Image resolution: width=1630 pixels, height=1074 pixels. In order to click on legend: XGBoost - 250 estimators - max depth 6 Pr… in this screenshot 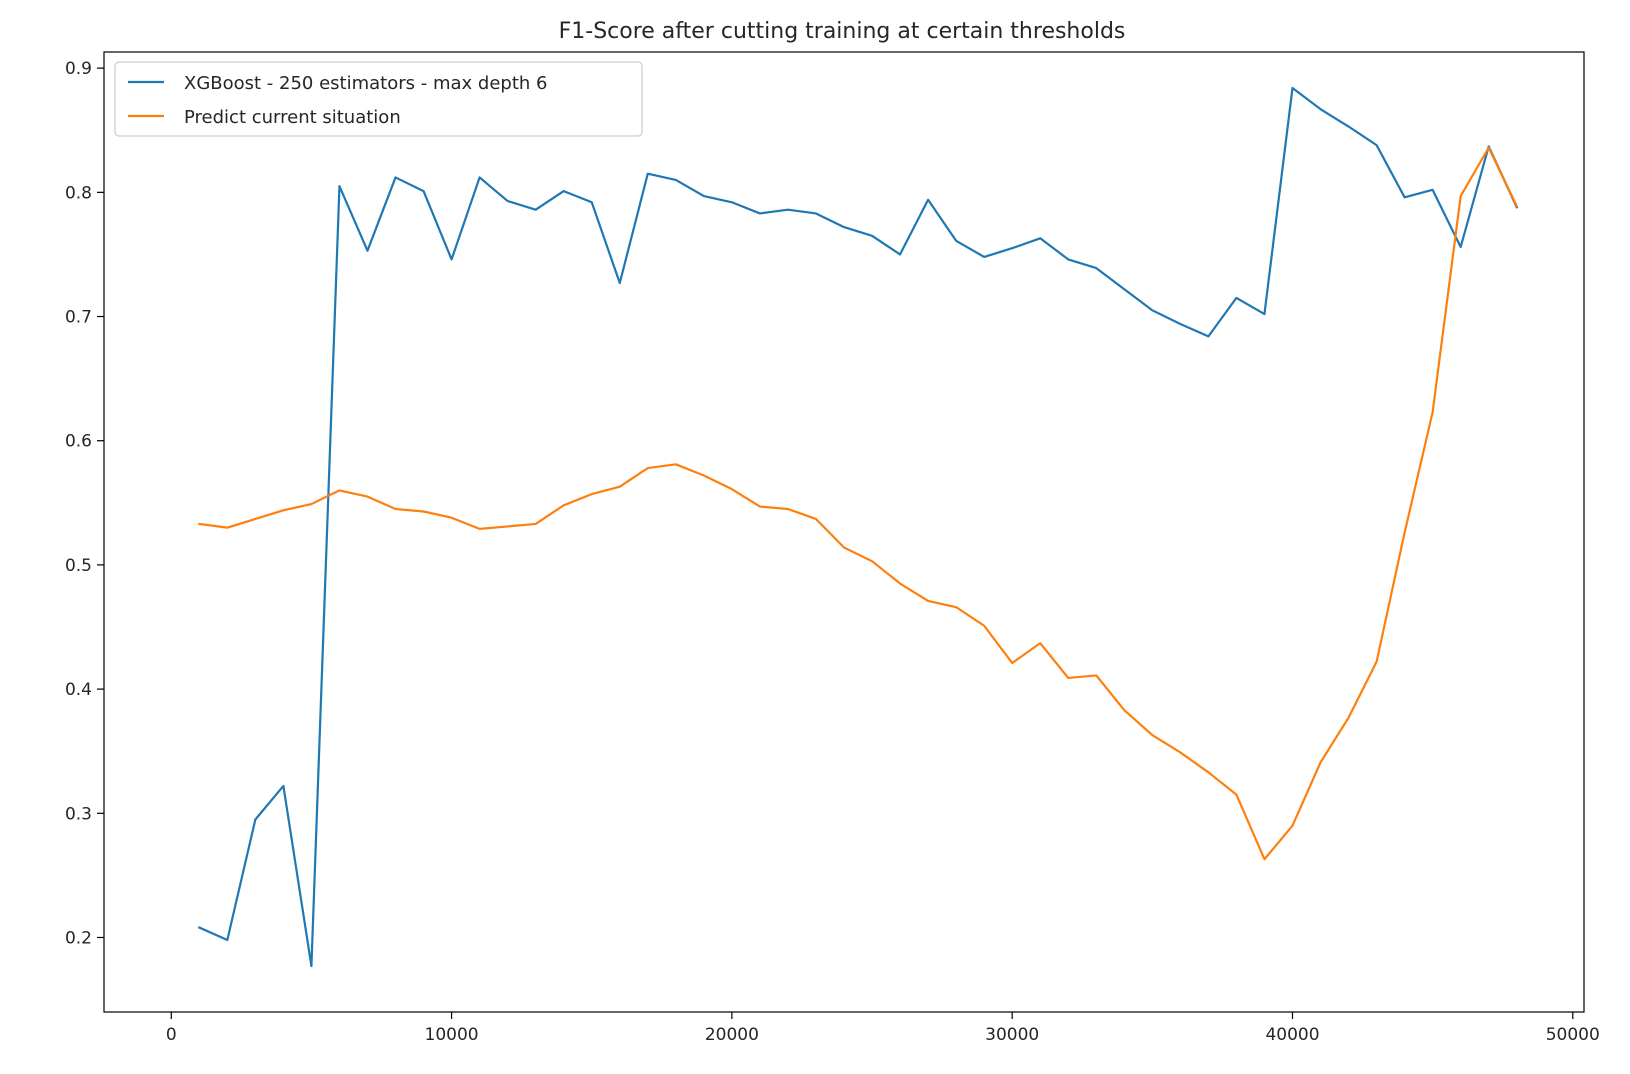, I will do `click(378, 99)`.